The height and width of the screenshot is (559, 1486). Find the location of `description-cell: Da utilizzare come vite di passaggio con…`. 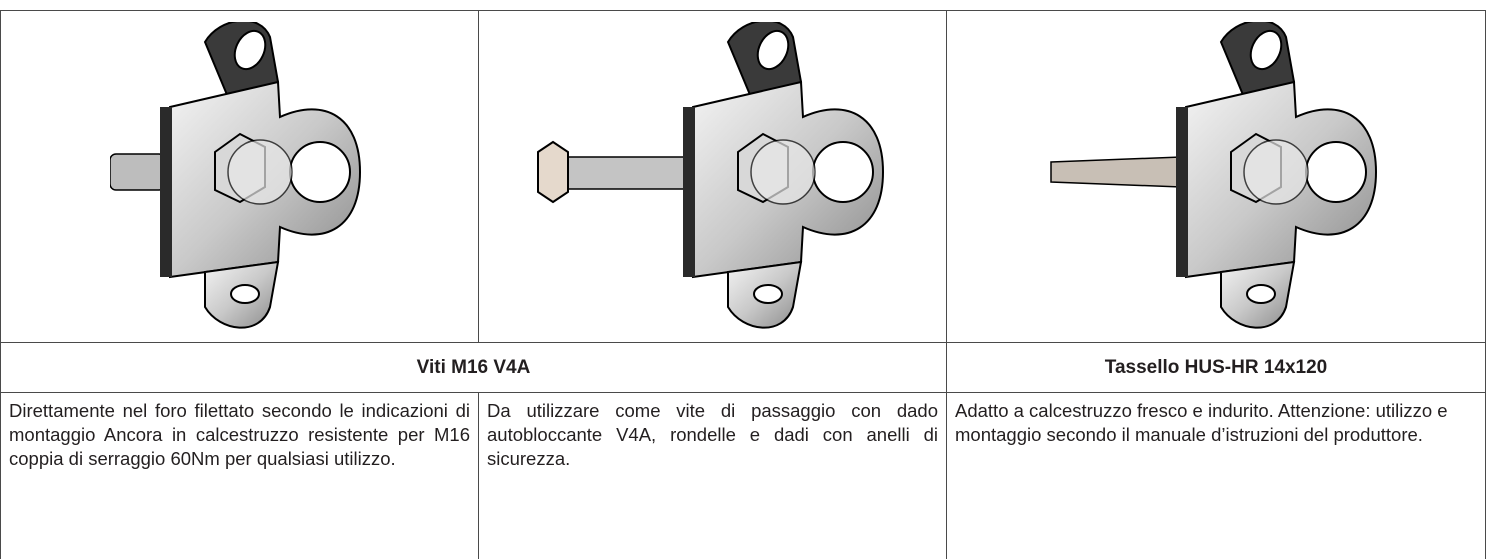

description-cell: Da utilizzare come vite di passaggio con… is located at coordinates (713, 476).